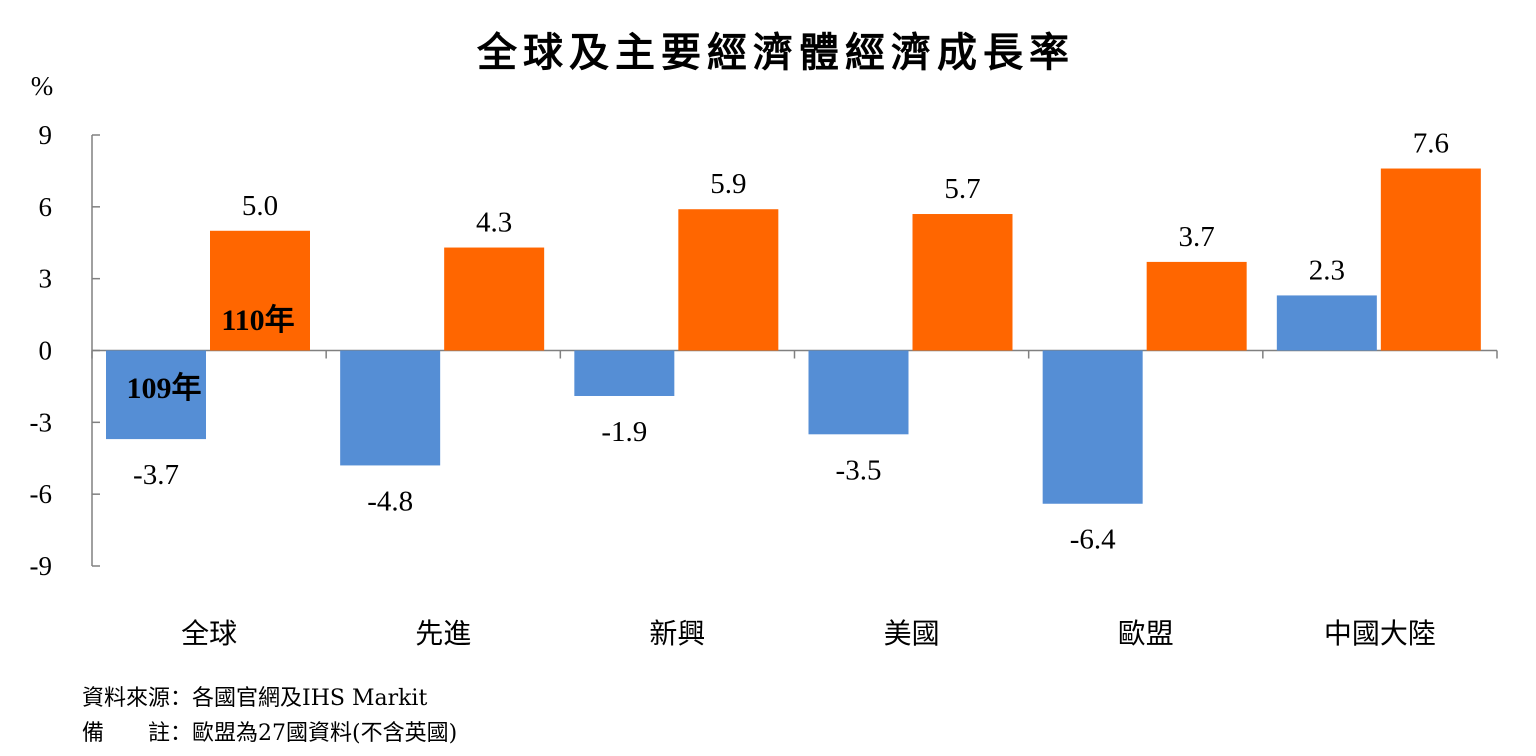 This screenshot has height=756, width=1536. Describe the element at coordinates (962, 189) in the screenshot. I see `value-label: 5.7` at that location.